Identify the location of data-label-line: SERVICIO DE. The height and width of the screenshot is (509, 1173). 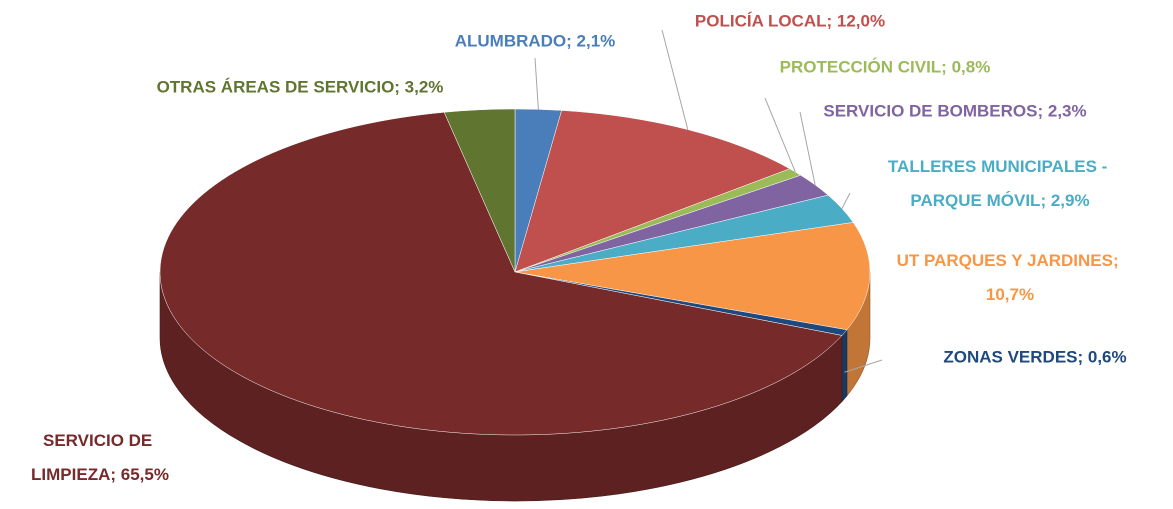
(100, 440).